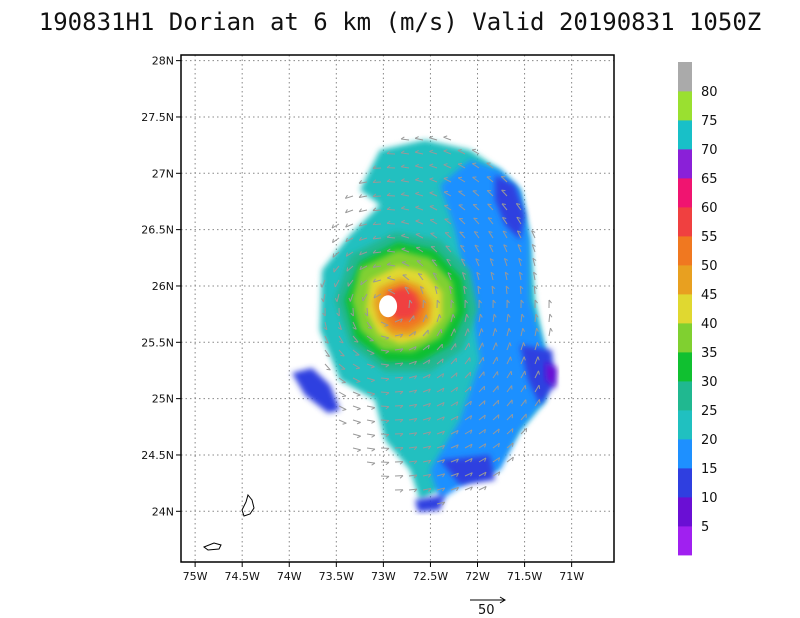  Describe the element at coordinates (430, 503) in the screenshot. I see `wind-speed-band` at that location.